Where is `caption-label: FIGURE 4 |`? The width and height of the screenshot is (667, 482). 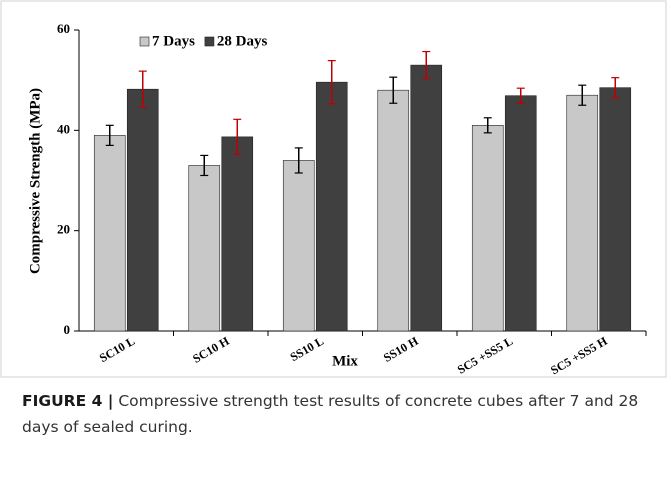 caption-label: FIGURE 4 | is located at coordinates (68, 401).